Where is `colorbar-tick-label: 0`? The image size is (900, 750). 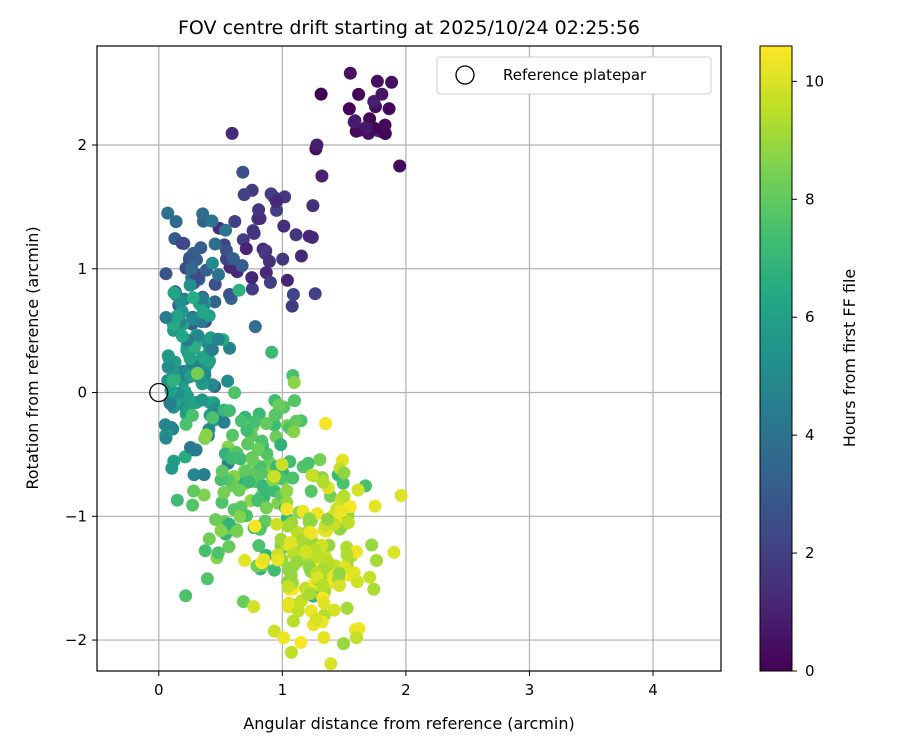 colorbar-tick-label: 0 is located at coordinates (810, 671).